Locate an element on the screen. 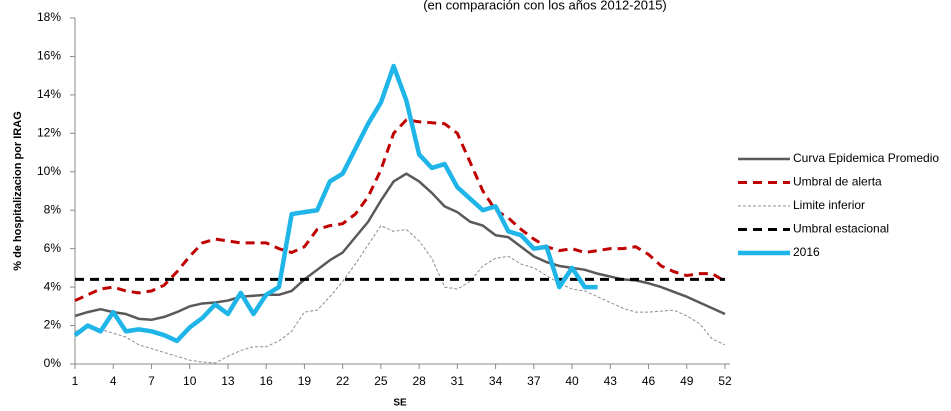  x-tick-label: 34 is located at coordinates (496, 381).